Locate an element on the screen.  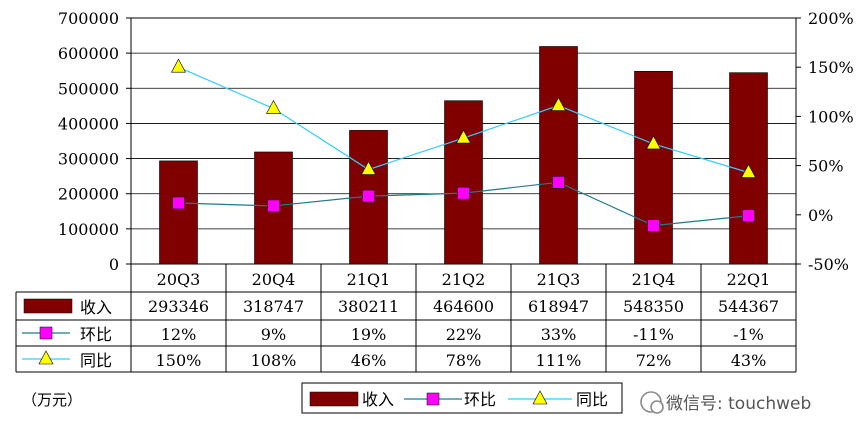
marker-triangle-21Q4 is located at coordinates (653, 142).